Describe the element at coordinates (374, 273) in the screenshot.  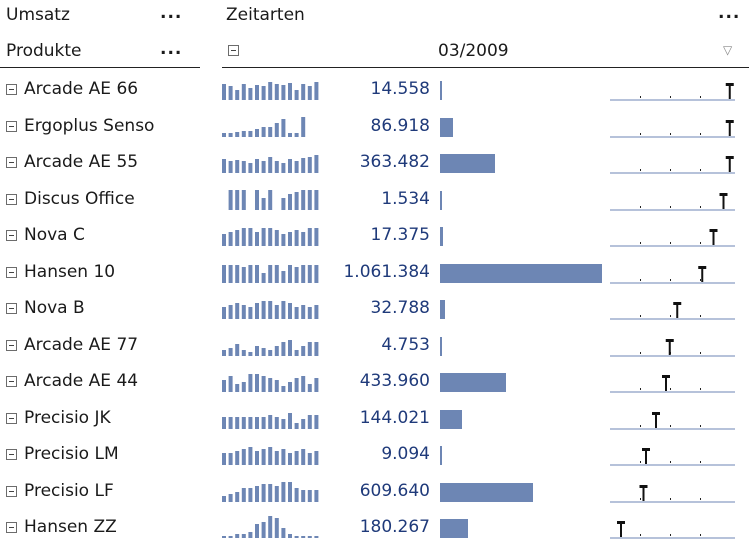
I see `table-row: Hansen 10 1.061.384` at that location.